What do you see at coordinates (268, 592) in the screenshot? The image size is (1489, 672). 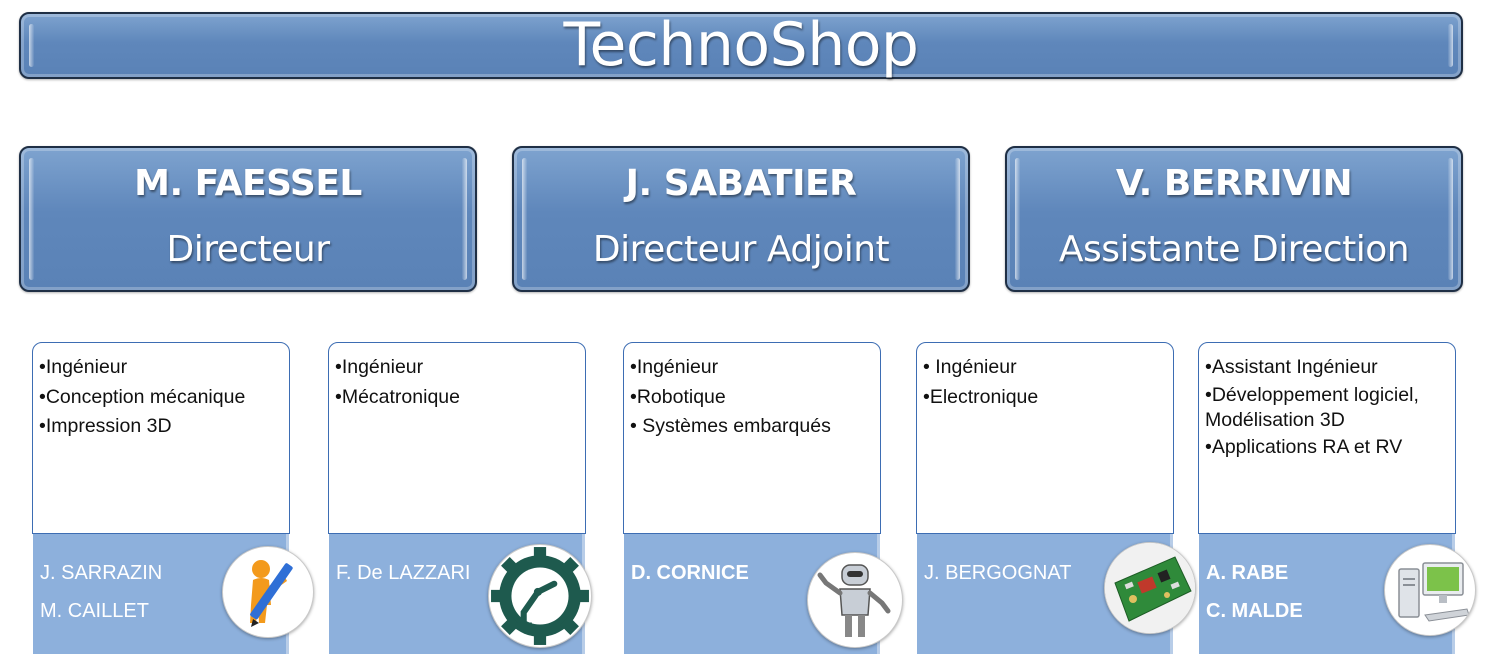 I see `pencil-figure-icon` at bounding box center [268, 592].